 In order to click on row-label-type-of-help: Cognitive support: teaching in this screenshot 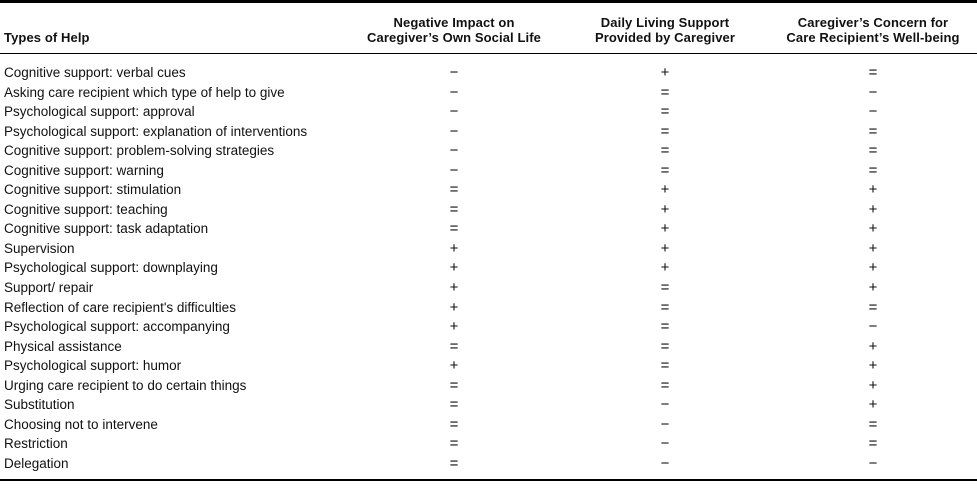, I will do `click(86, 209)`.